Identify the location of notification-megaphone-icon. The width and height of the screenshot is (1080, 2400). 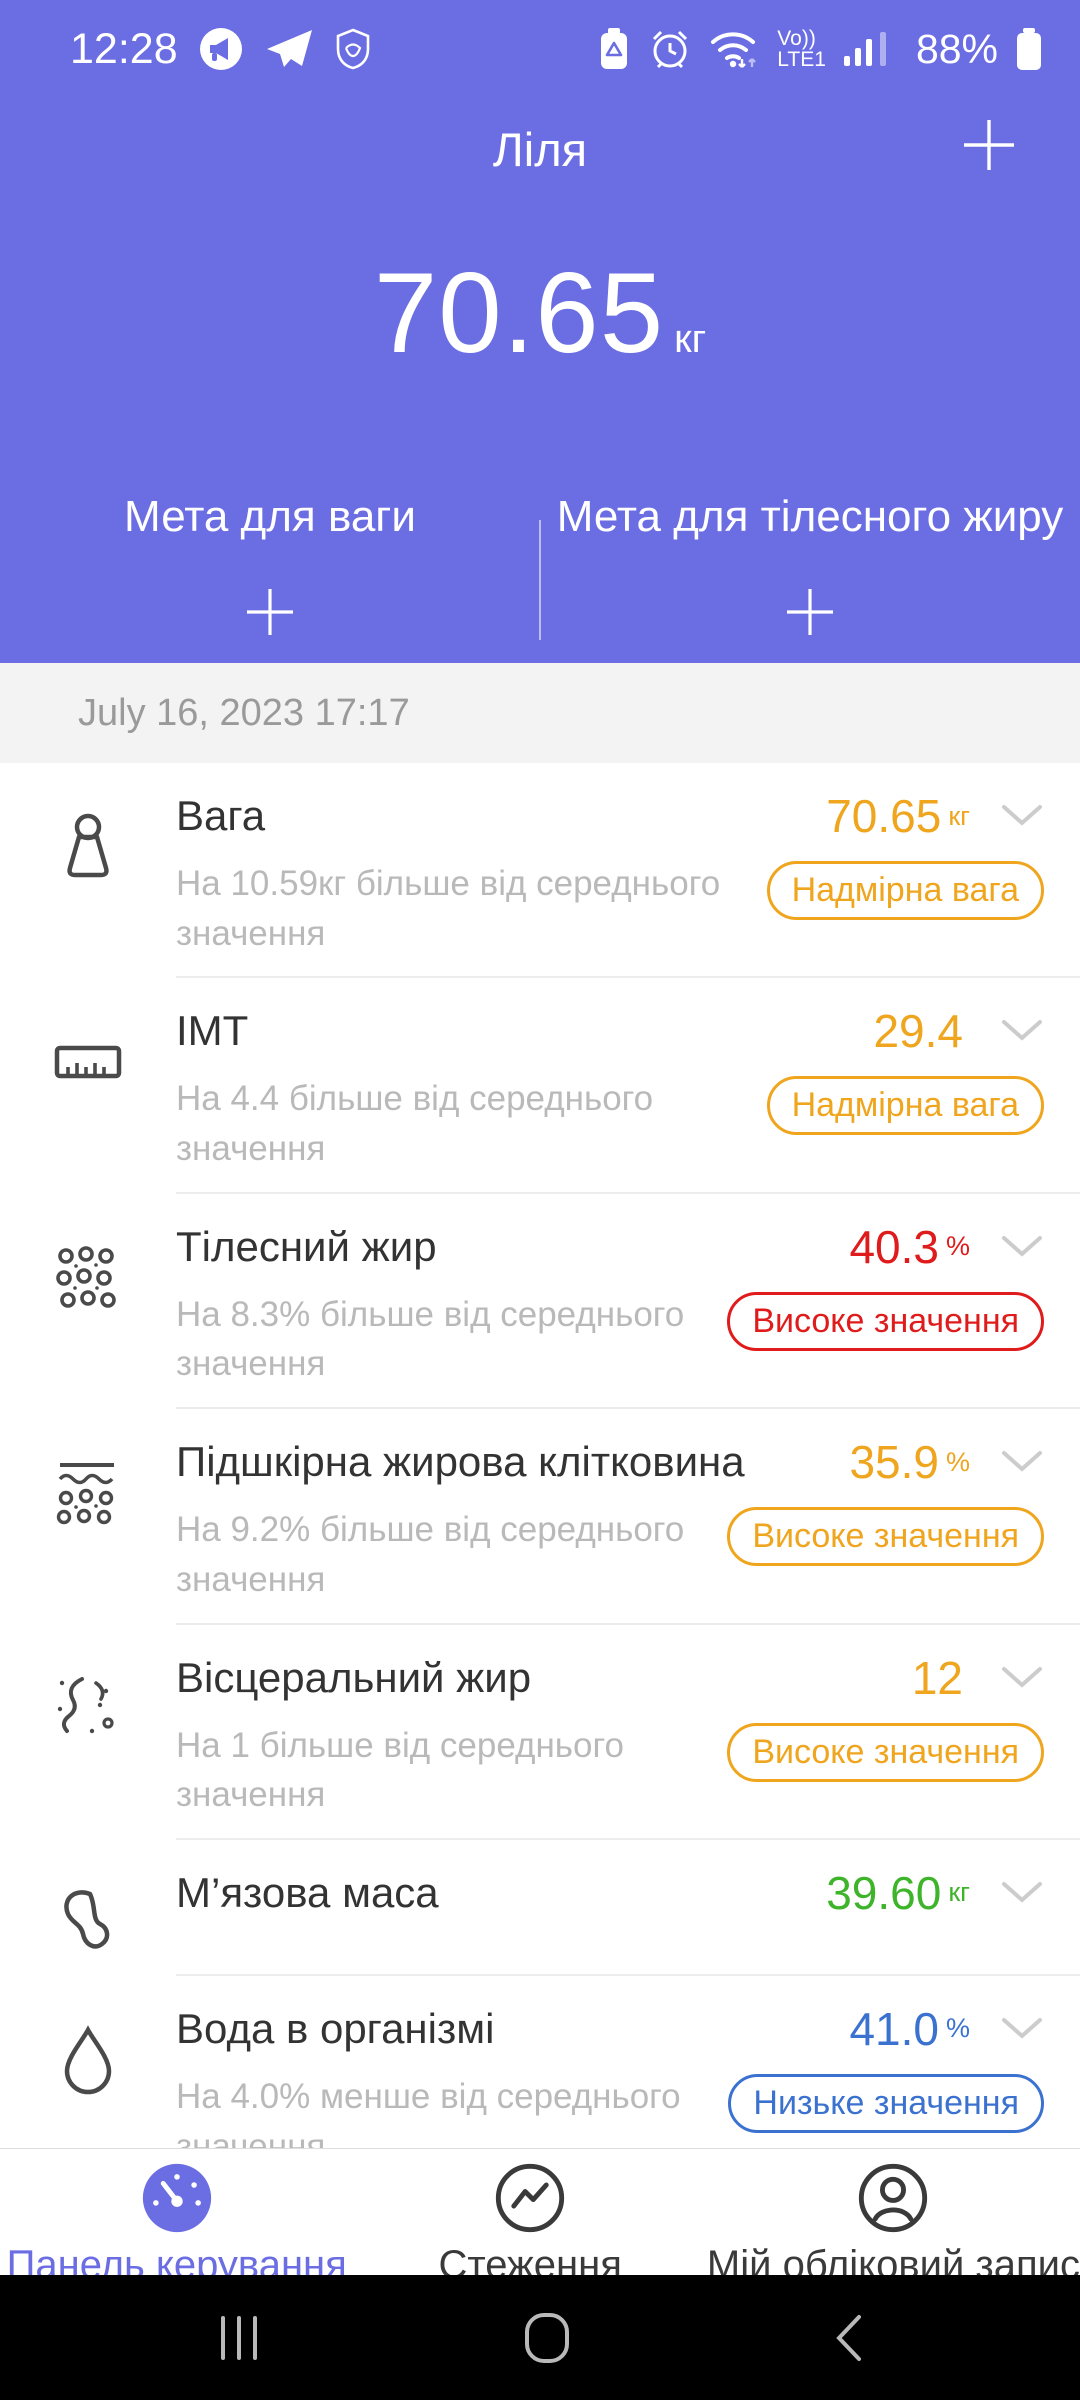
(221, 49).